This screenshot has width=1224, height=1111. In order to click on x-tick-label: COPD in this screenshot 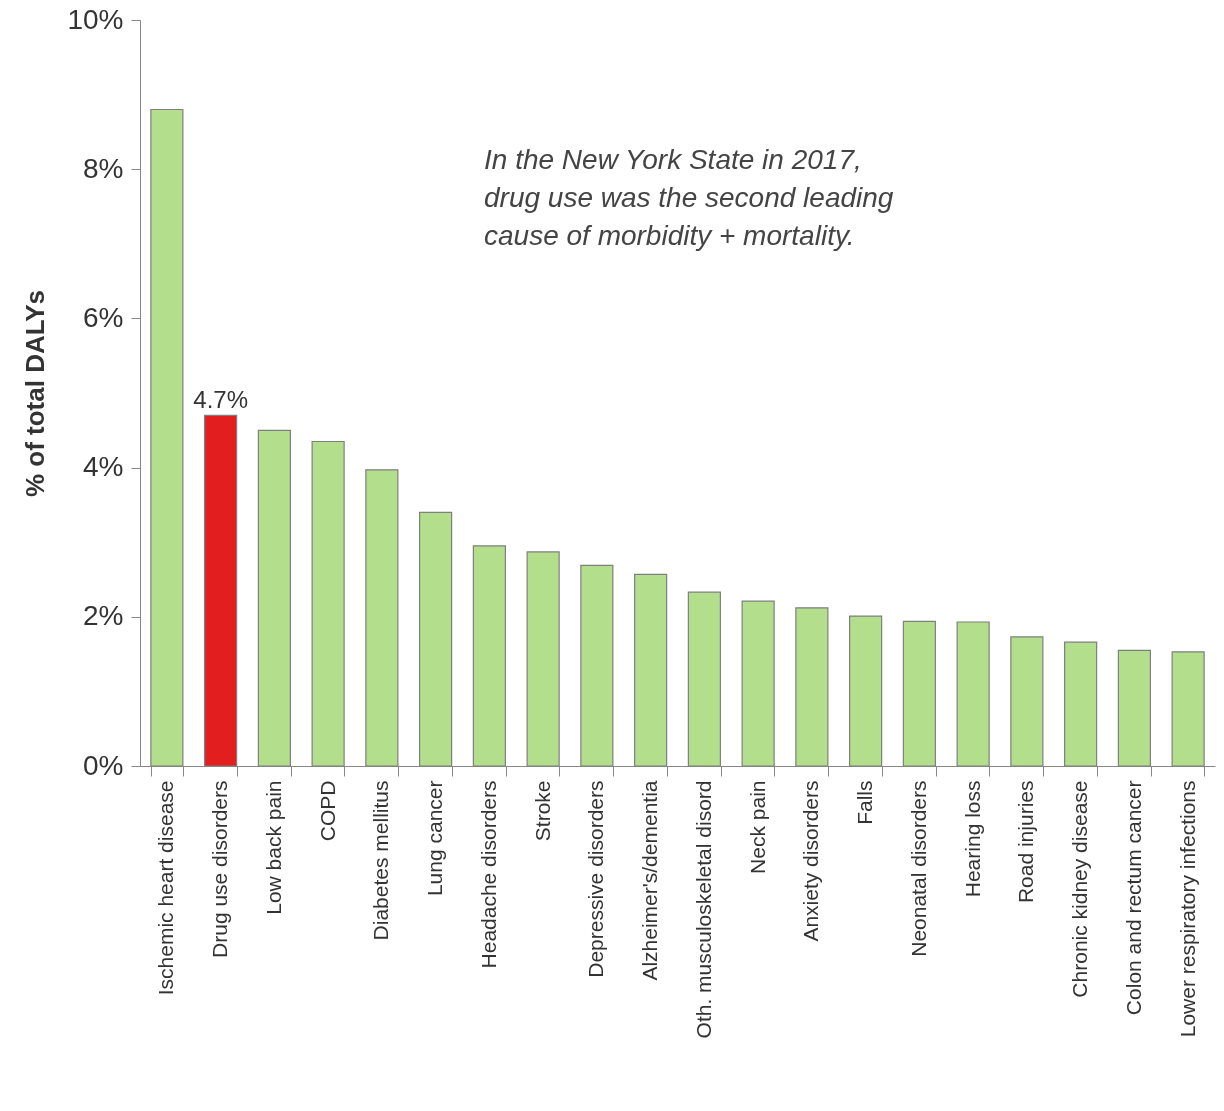, I will do `click(327, 811)`.